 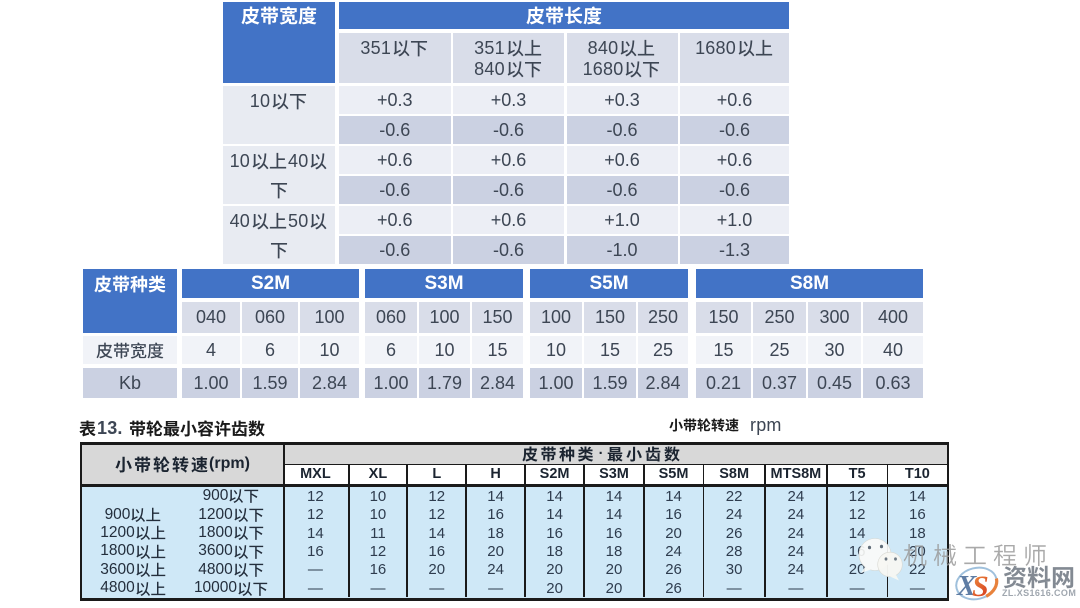 I want to click on svg-text: X, so click(x=966, y=586).